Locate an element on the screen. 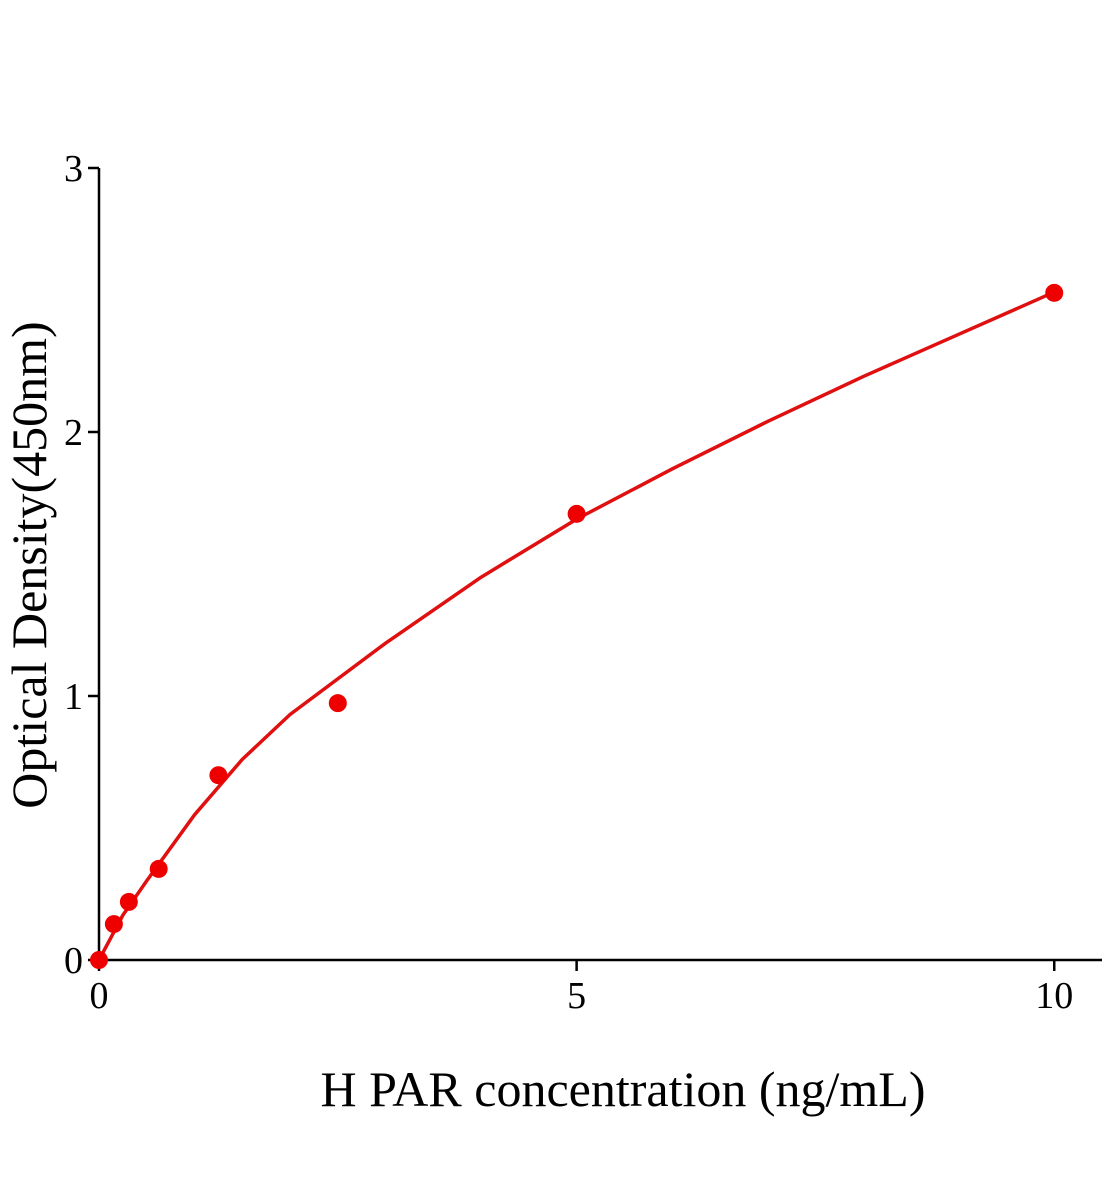 The image size is (1104, 1200). y-tick-label: 2 is located at coordinates (73, 433).